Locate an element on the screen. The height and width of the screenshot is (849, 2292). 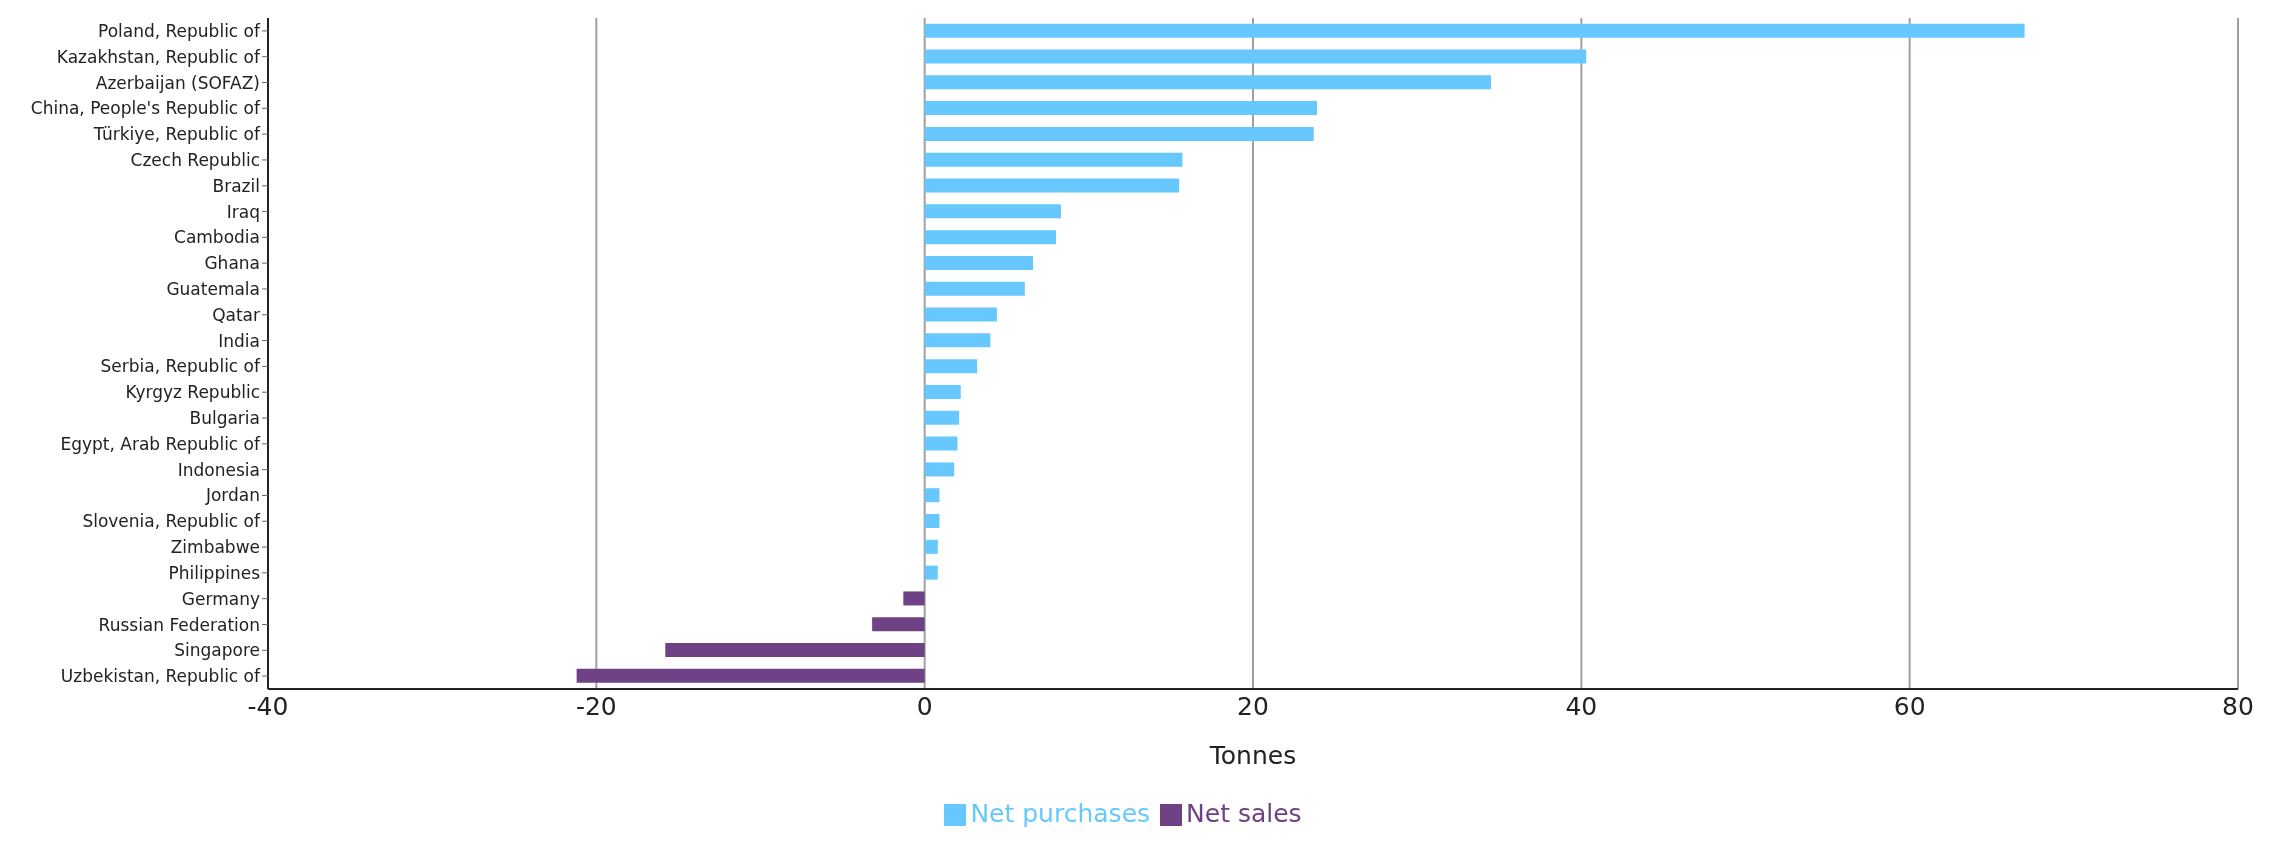
y-tick-label: India is located at coordinates (239, 340).